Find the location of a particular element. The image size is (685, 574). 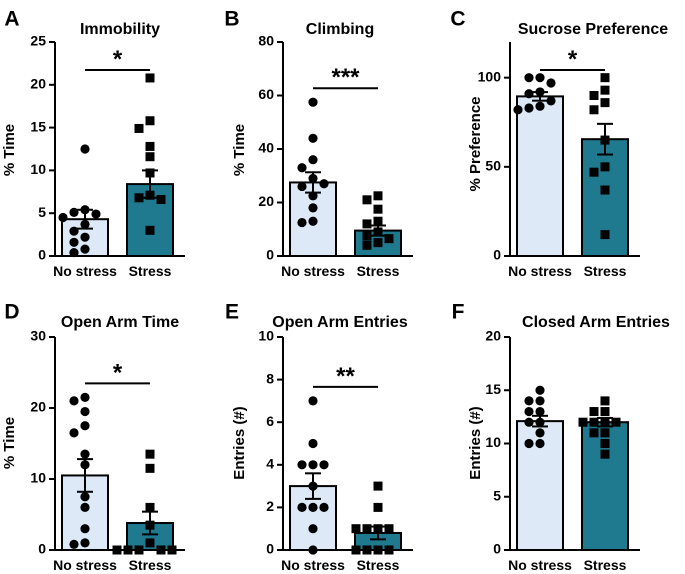

panel-letter: F is located at coordinates (458, 312).